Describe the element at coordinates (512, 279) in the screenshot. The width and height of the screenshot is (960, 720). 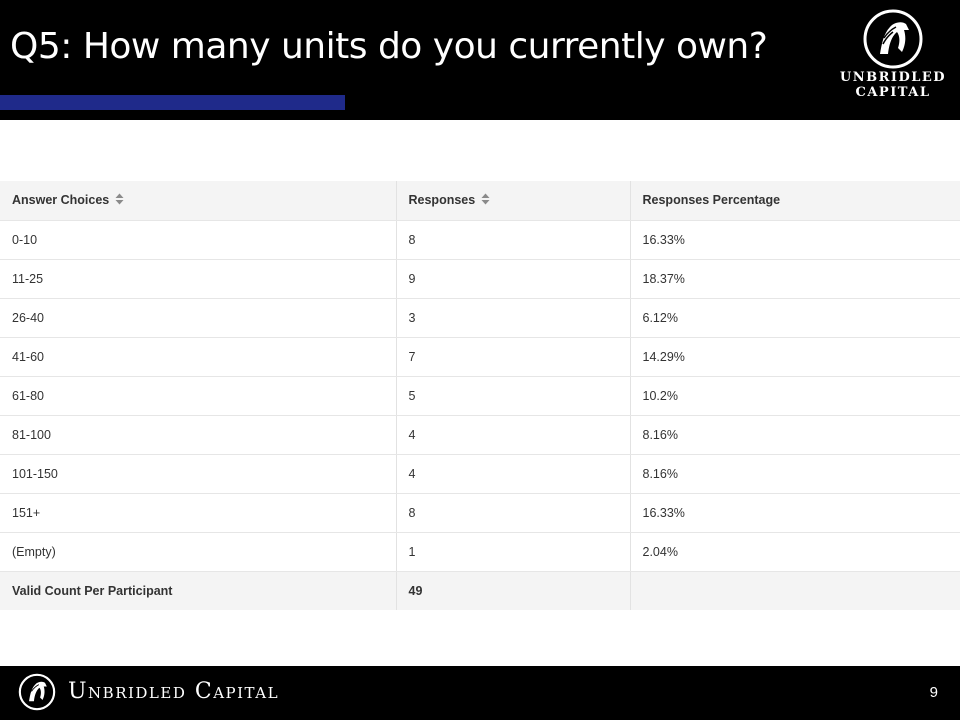
I see `responses-cell: 9` at that location.